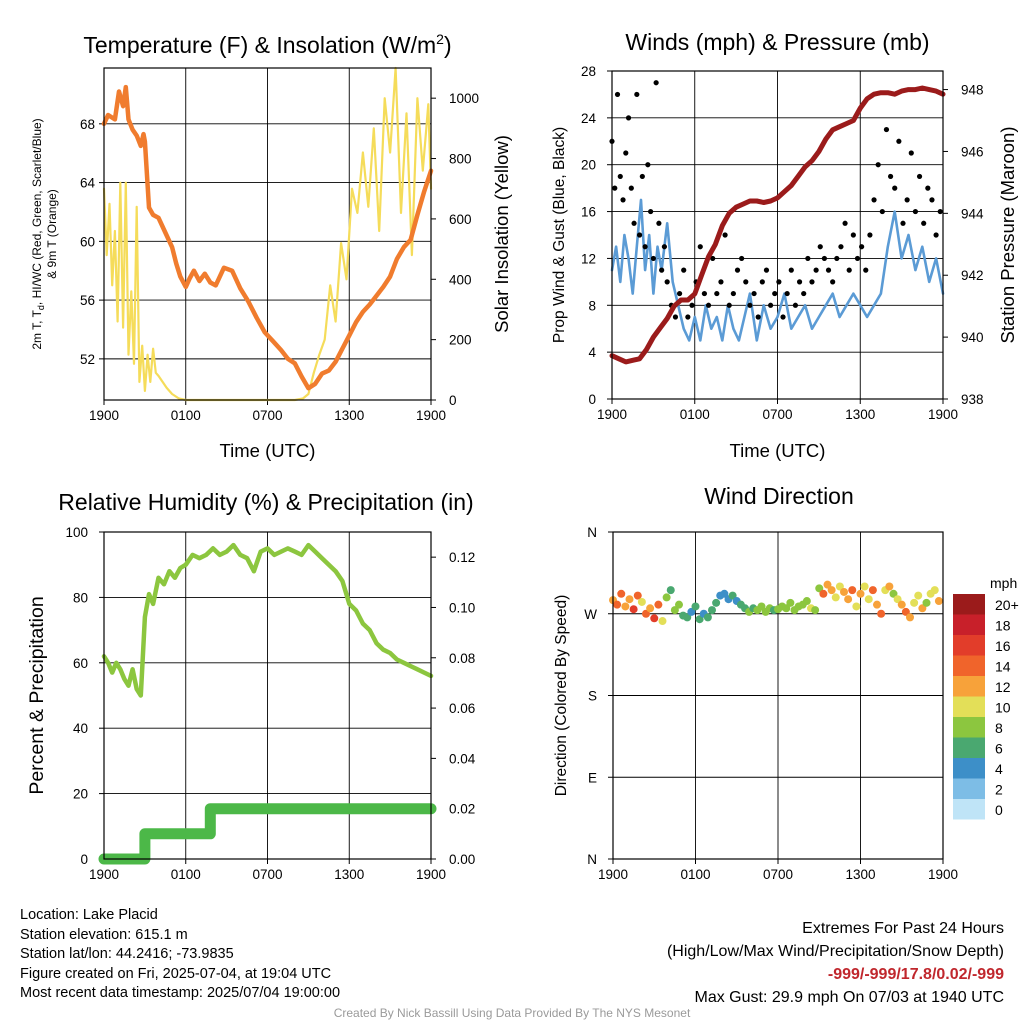  I want to click on legend-label: 0, so click(999, 810).